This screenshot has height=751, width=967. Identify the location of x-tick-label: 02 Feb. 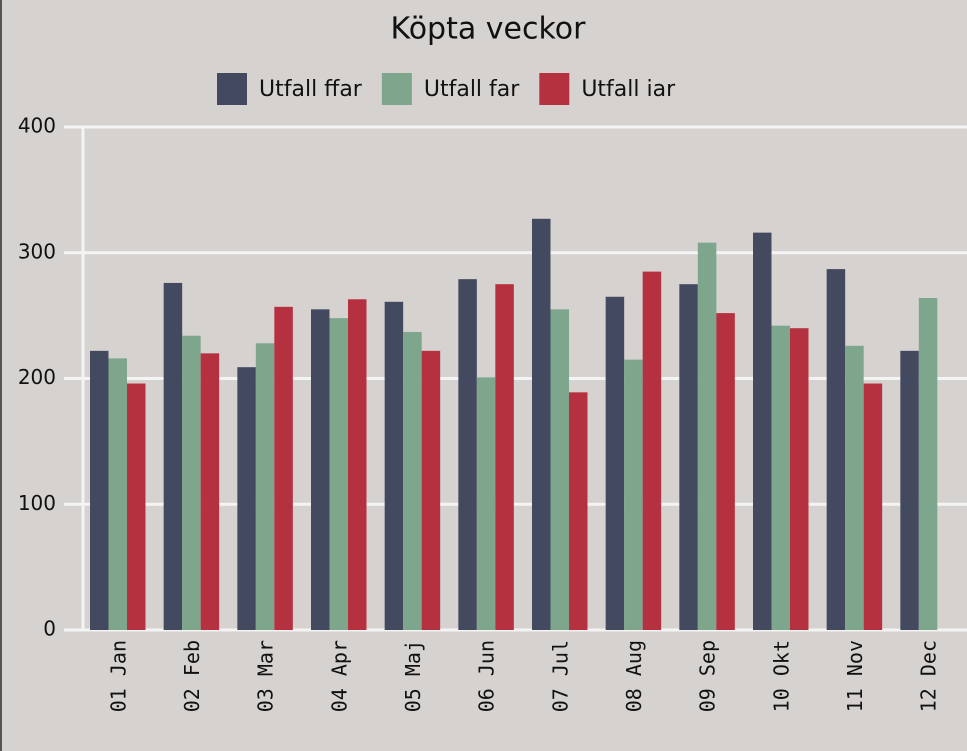
(192, 676).